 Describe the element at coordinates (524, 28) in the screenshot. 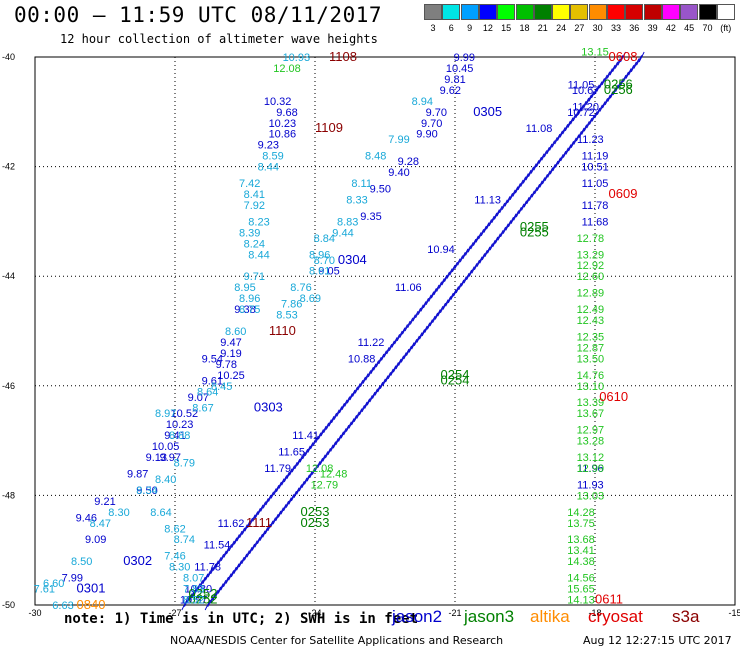

I see `legend-label: 18` at that location.